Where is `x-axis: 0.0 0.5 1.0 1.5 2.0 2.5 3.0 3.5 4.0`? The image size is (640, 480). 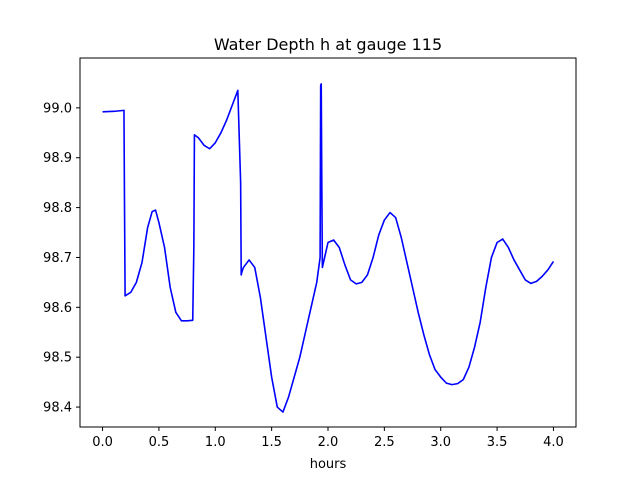
x-axis: 0.0 0.5 1.0 1.5 2.0 2.5 3.0 3.5 4.0 is located at coordinates (328, 438).